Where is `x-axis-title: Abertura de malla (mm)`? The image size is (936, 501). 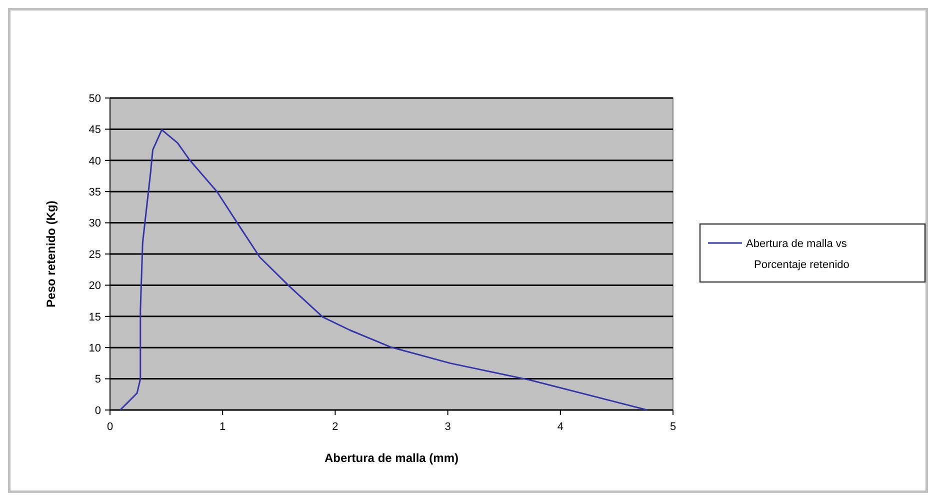 x-axis-title: Abertura de malla (mm) is located at coordinates (391, 458).